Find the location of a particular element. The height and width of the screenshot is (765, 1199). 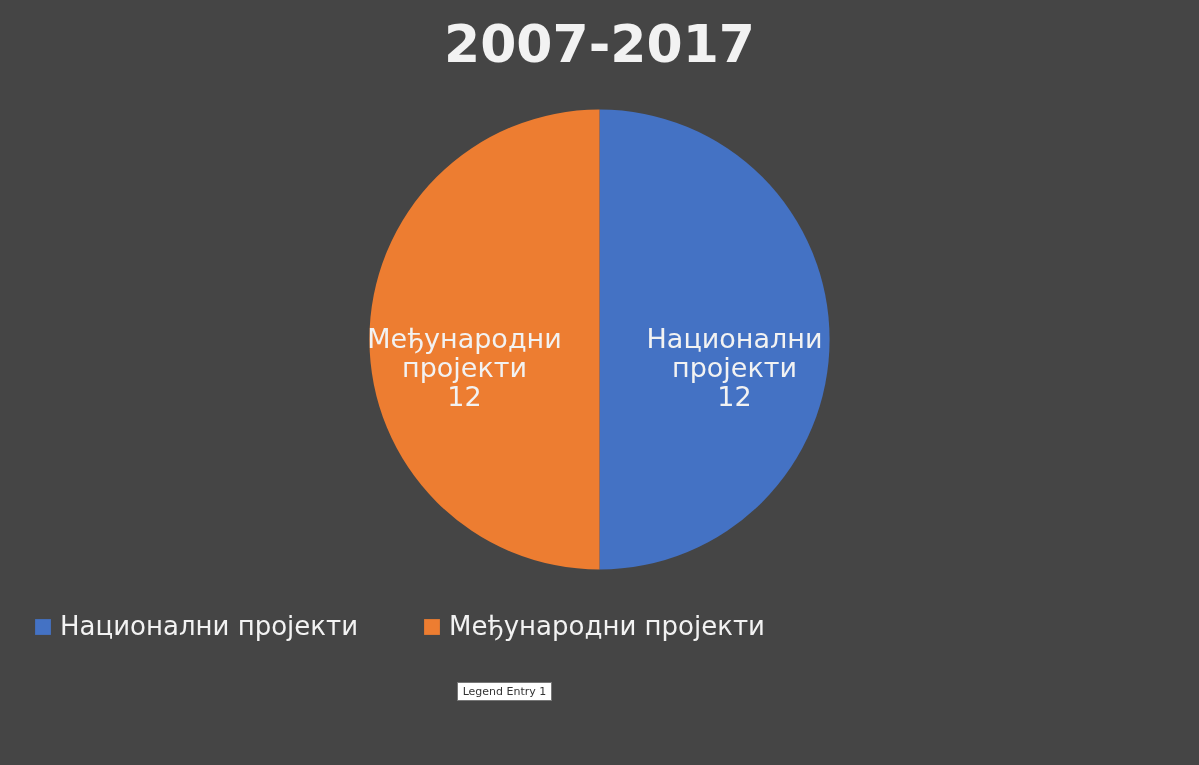

legend-label: Национални пројекти is located at coordinates (209, 626).